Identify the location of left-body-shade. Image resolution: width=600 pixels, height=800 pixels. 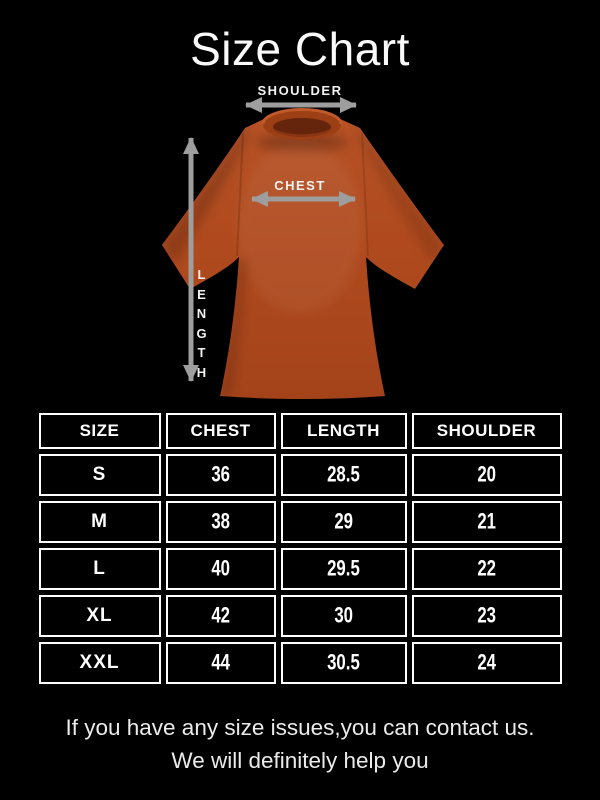
(234, 327).